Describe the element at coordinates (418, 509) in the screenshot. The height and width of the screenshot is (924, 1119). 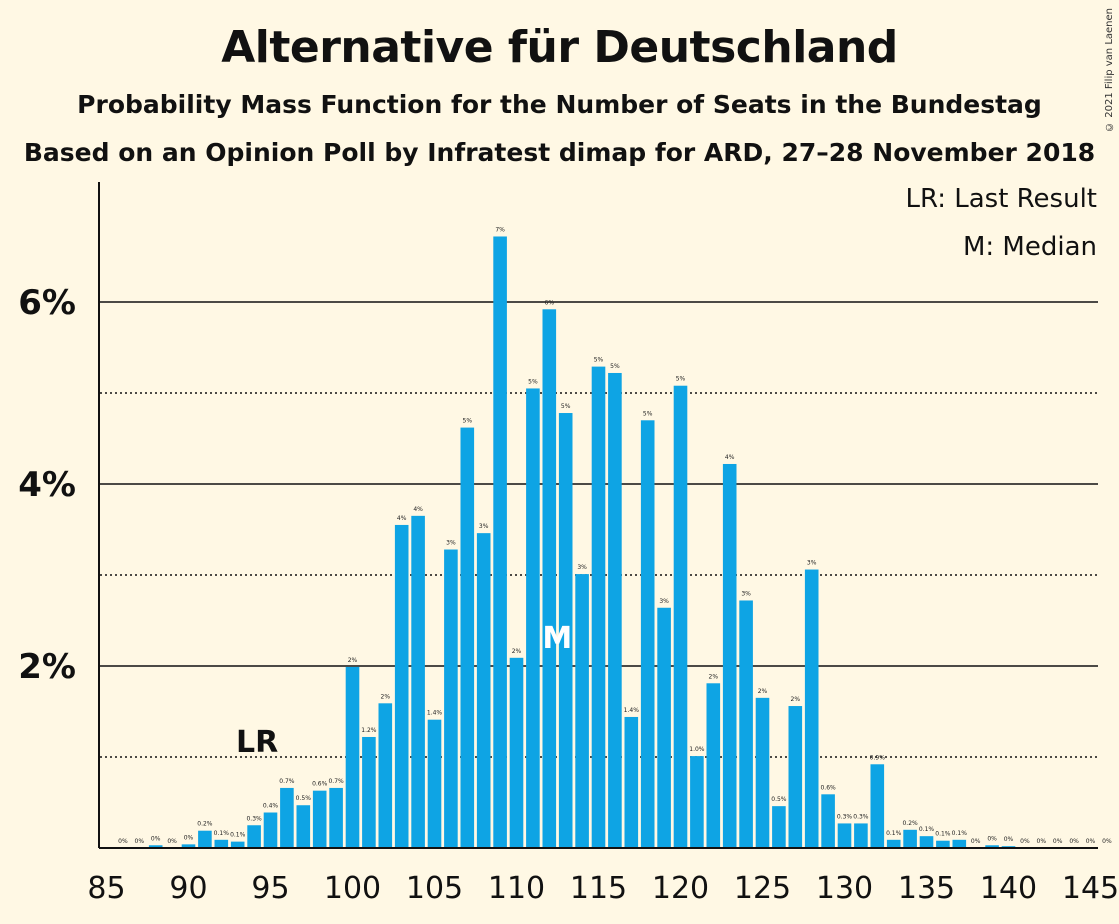
I see `data-label-seat-104: 4%` at that location.